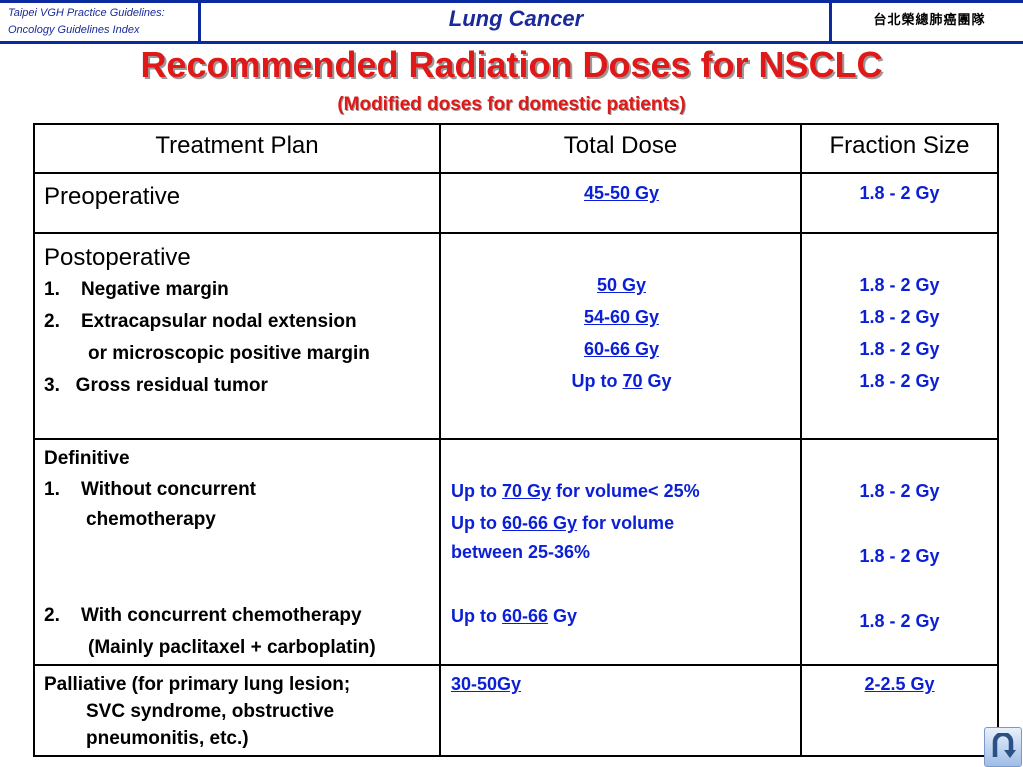  Describe the element at coordinates (151, 519) in the screenshot. I see `list-item: chemotherapy` at that location.